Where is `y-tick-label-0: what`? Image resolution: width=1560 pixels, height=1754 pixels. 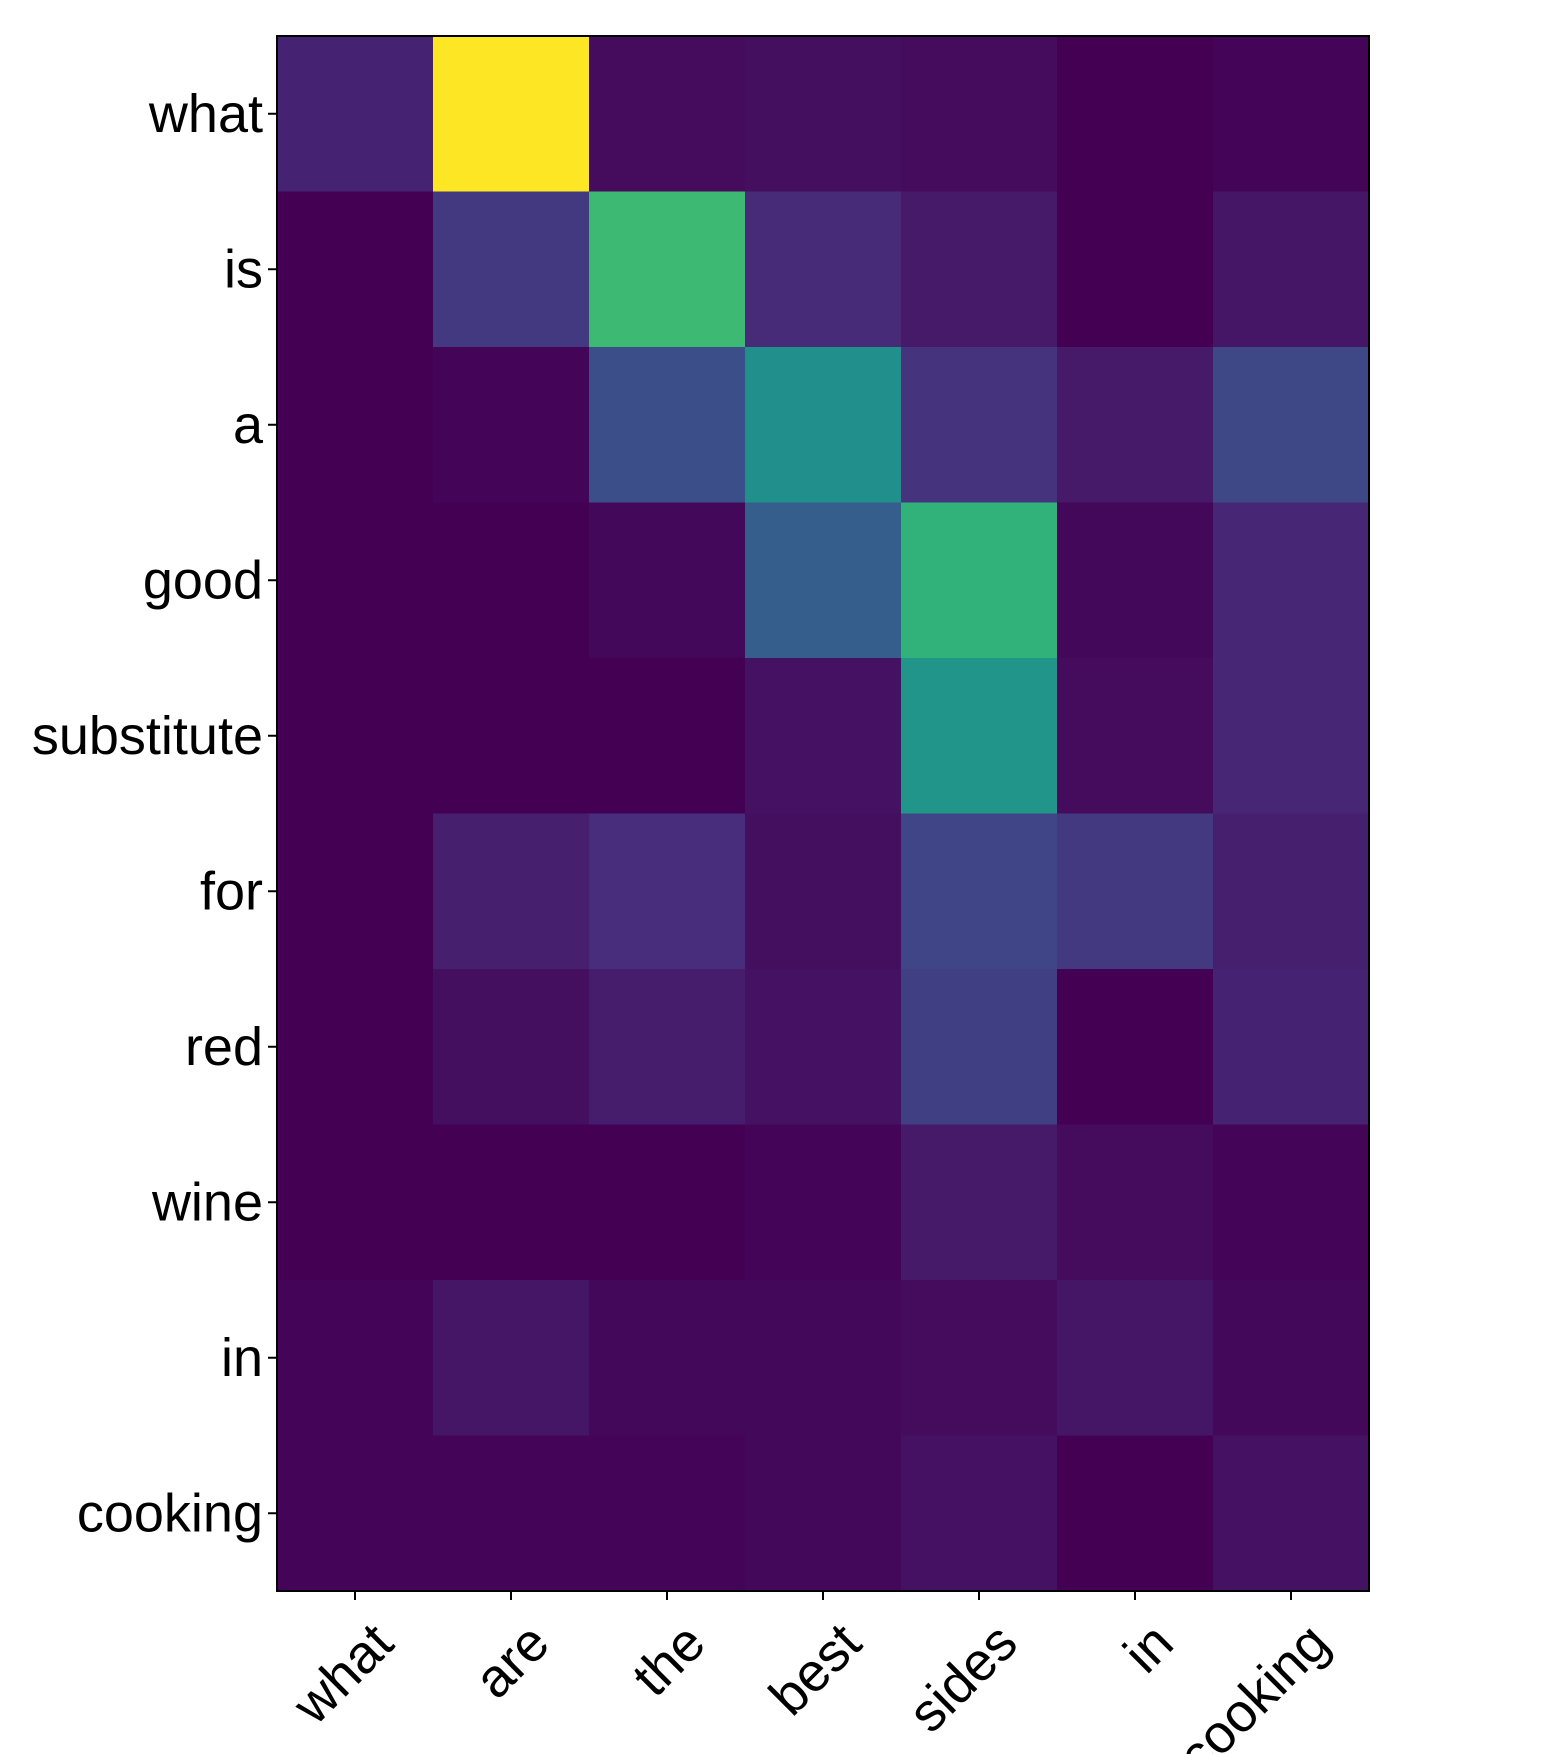 y-tick-label-0: what is located at coordinates (205, 114).